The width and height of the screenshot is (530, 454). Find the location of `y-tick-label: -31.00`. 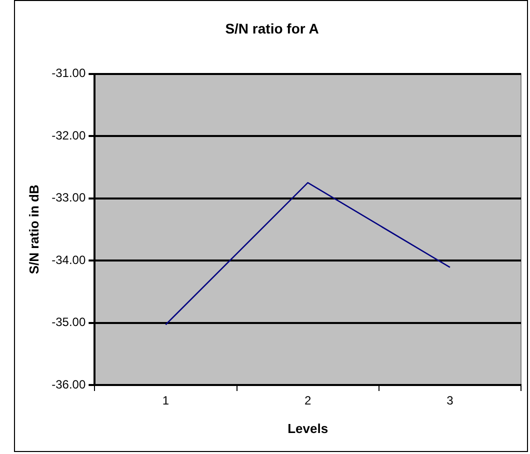

y-tick-label: -31.00 is located at coordinates (69, 73).